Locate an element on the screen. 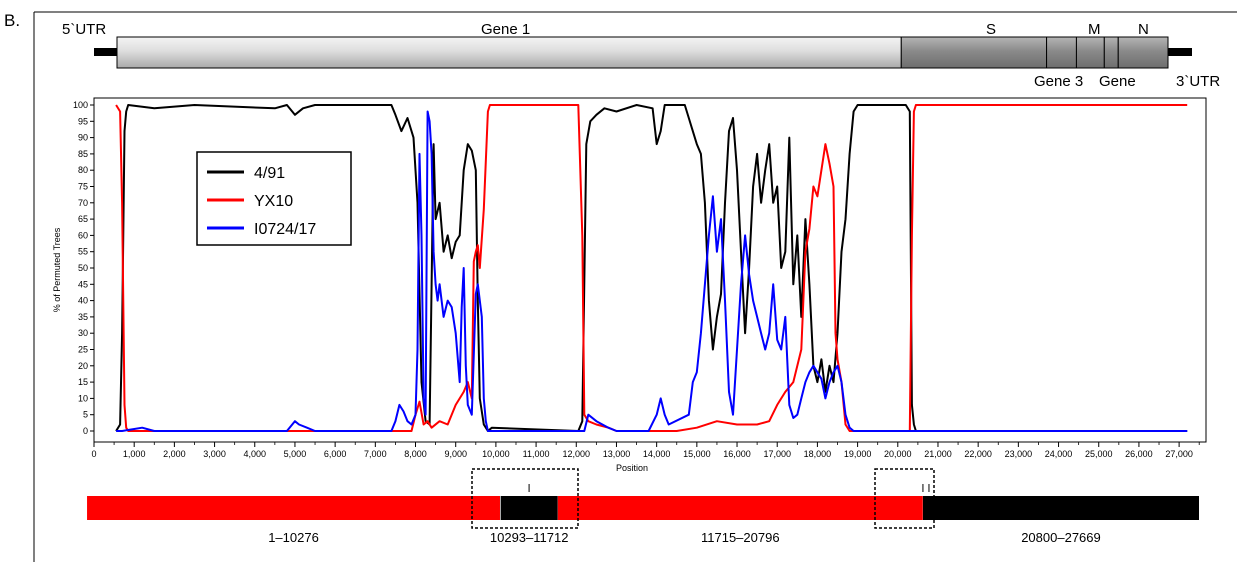 The image size is (1237, 562). panel-label: B. is located at coordinates (12, 20).